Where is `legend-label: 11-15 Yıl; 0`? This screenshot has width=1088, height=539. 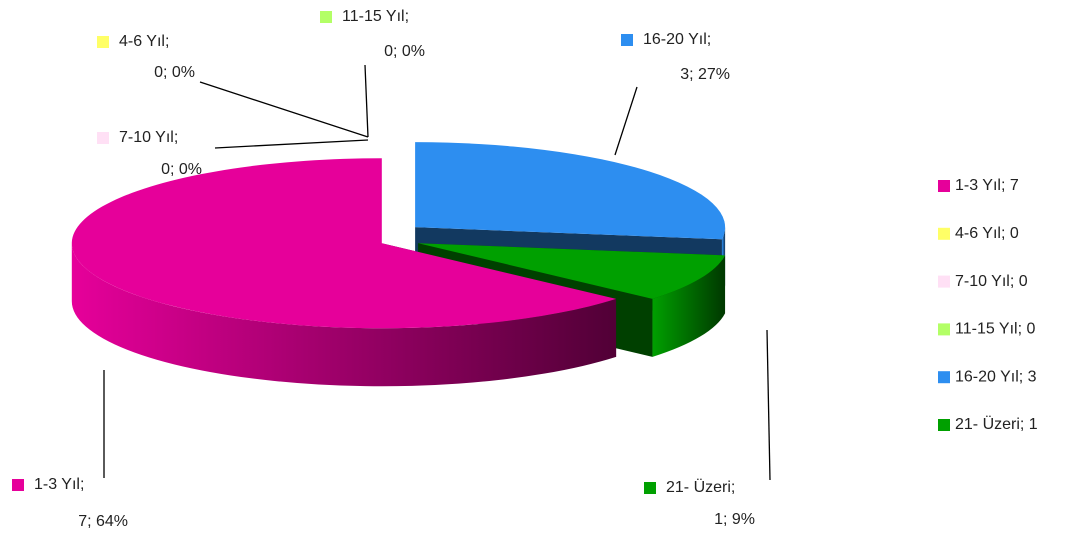 legend-label: 11-15 Yıl; 0 is located at coordinates (995, 329).